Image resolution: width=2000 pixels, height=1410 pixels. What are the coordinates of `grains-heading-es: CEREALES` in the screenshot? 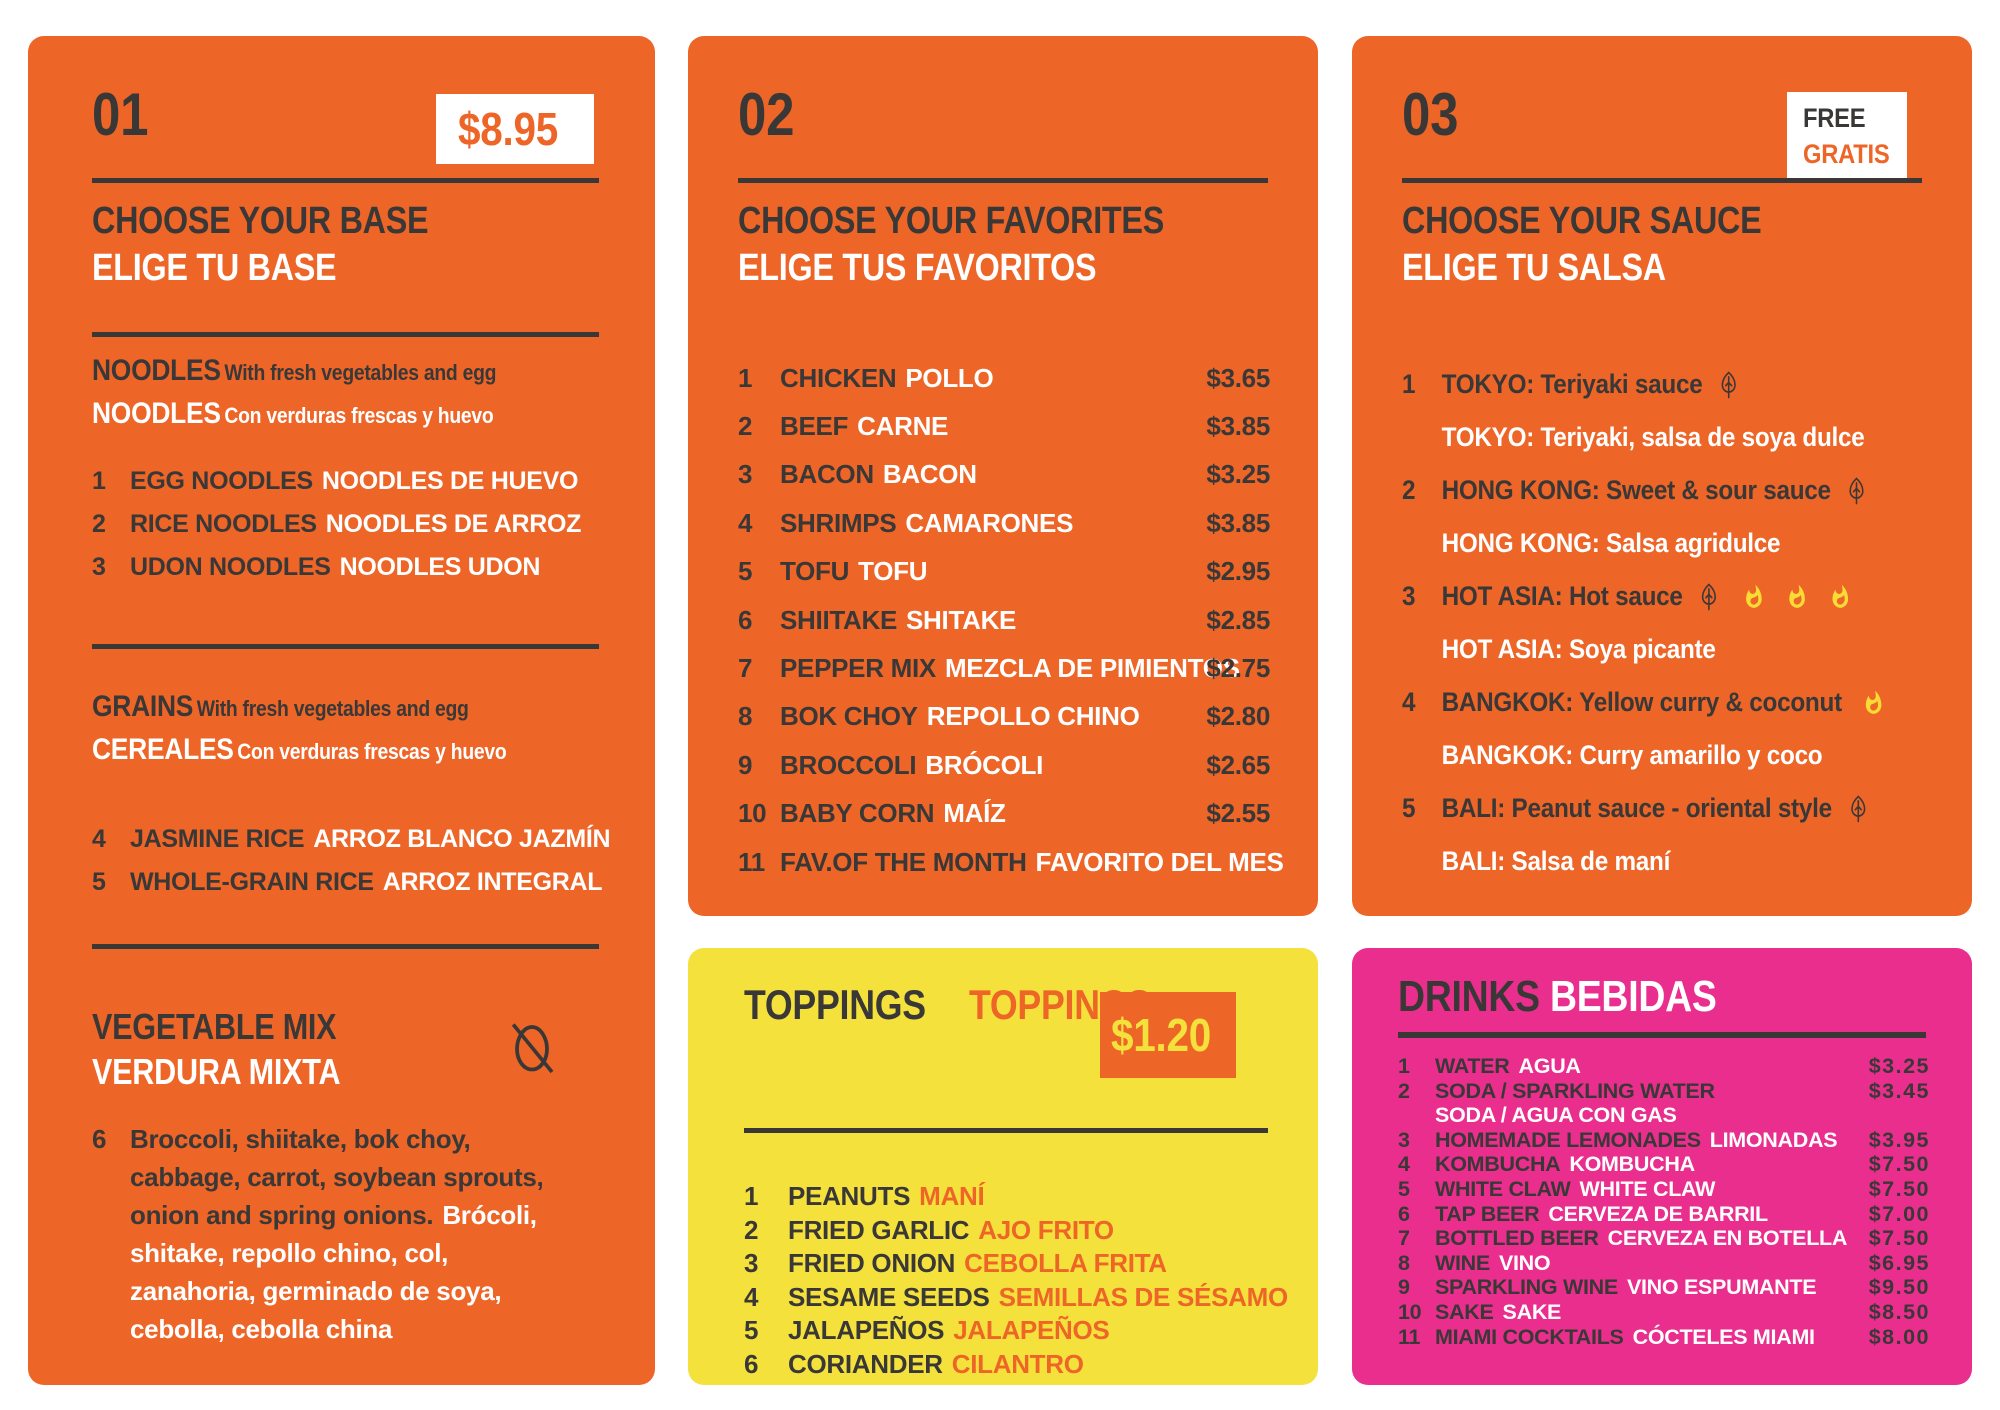 It's located at (163, 749).